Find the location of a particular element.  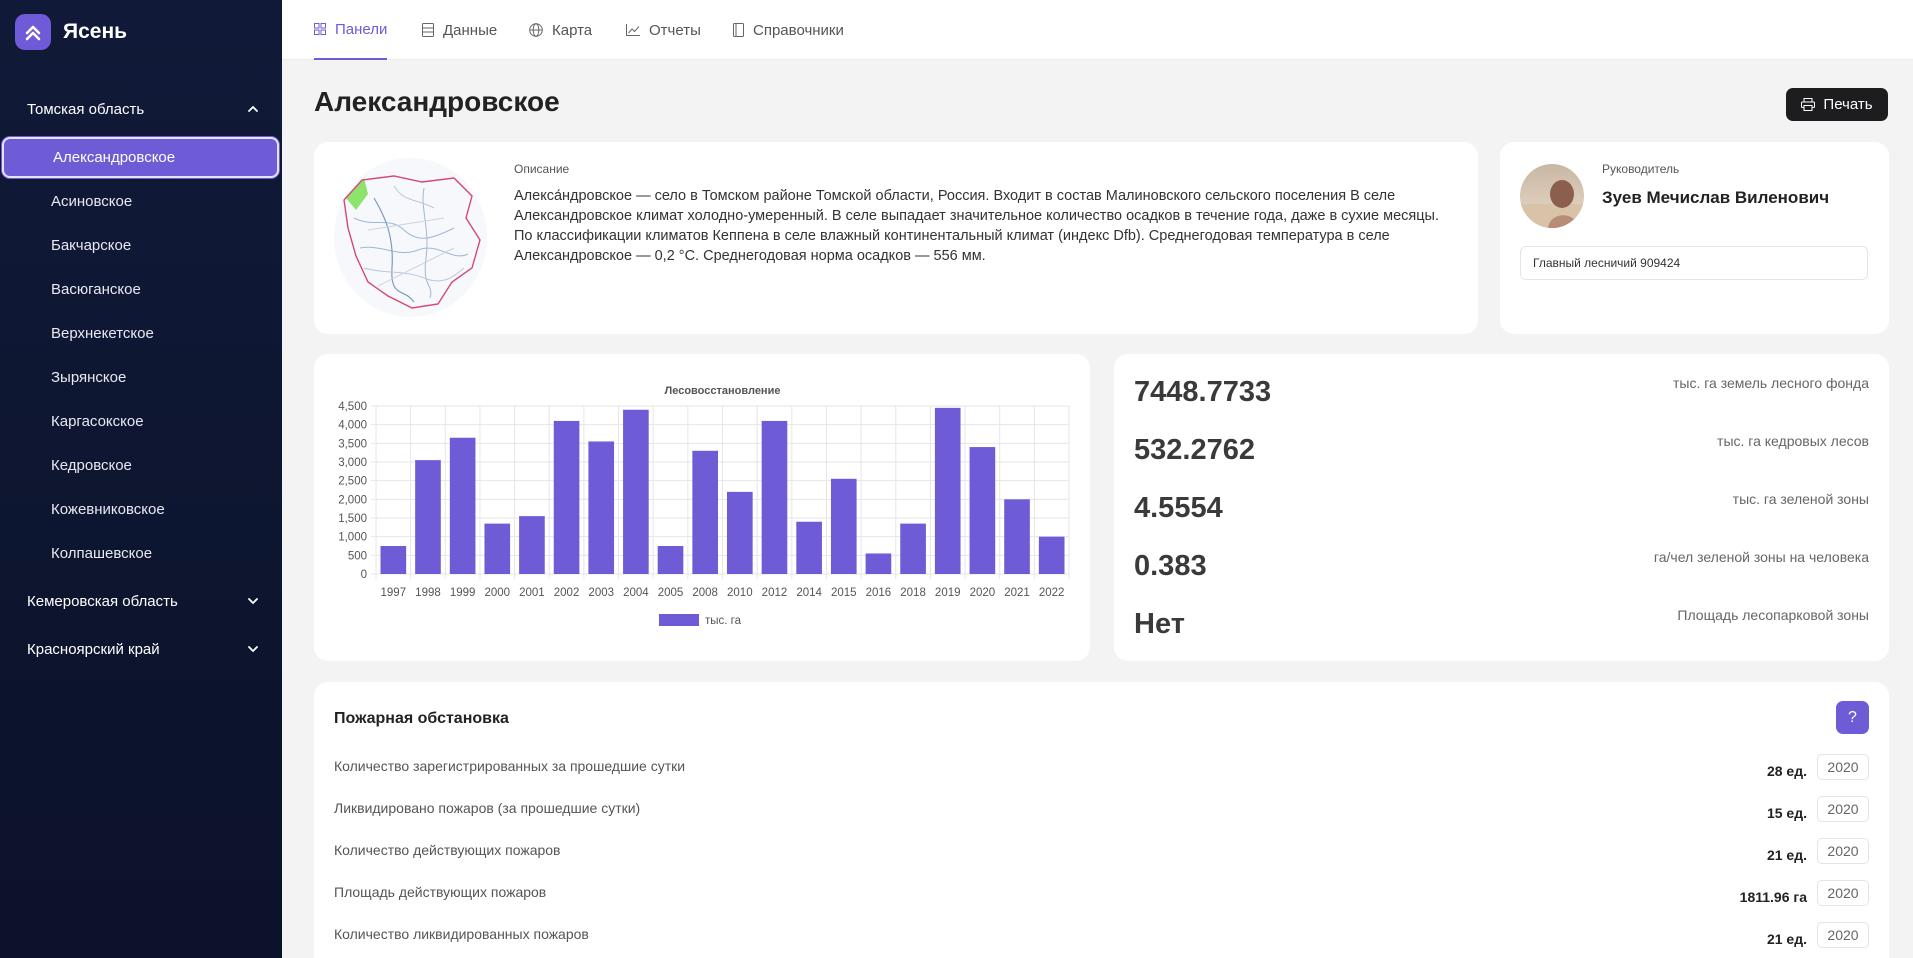

x-tick-label: 2015 is located at coordinates (844, 593).